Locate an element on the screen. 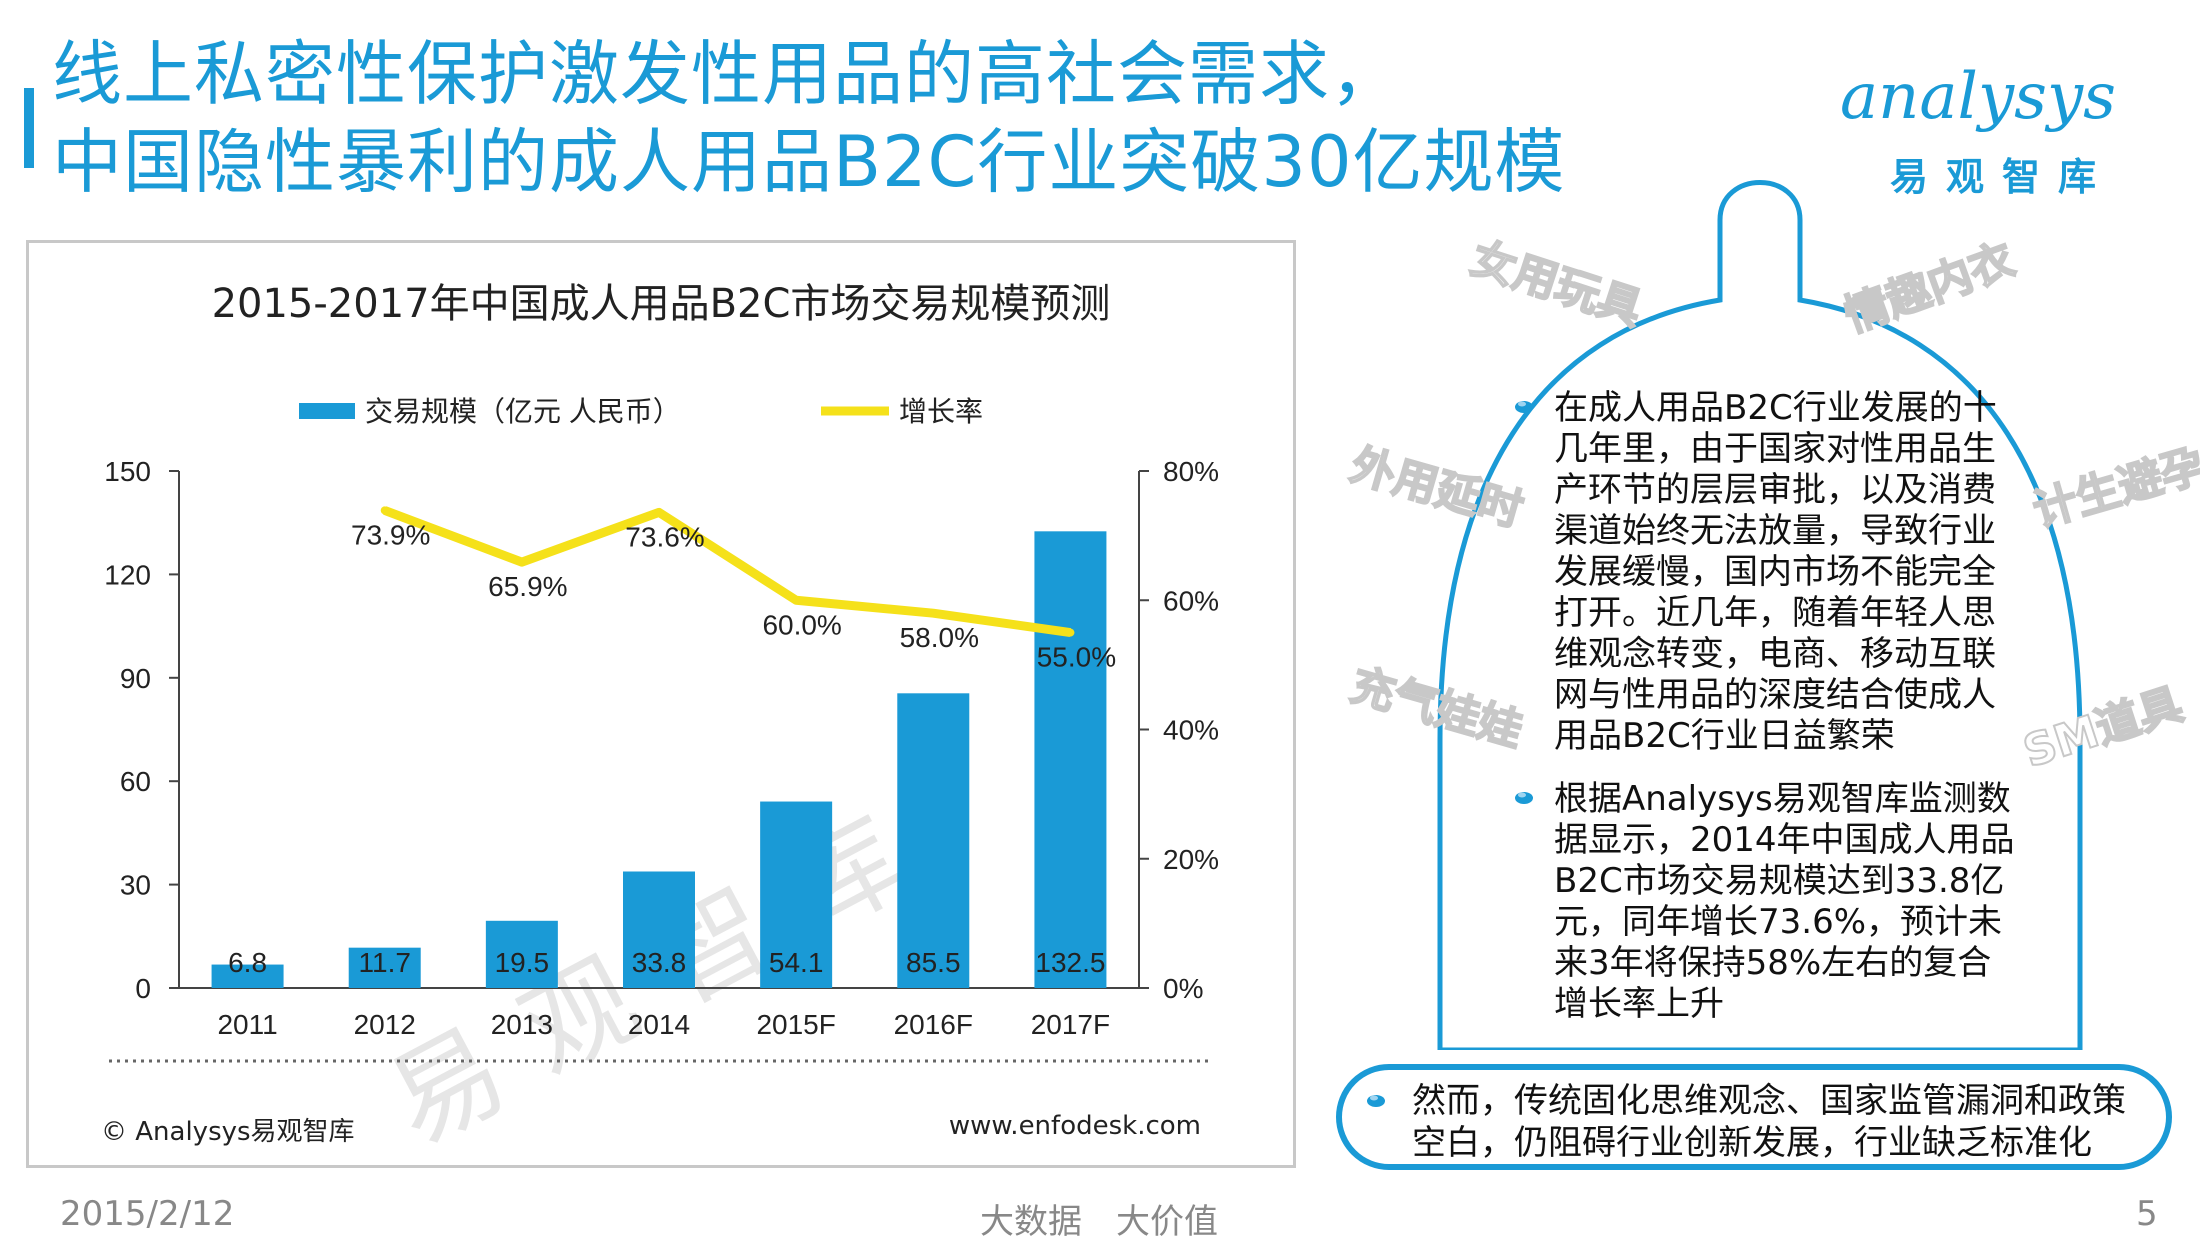 This screenshot has width=2200, height=1244. y-left-tick-label: 90 is located at coordinates (135, 678).